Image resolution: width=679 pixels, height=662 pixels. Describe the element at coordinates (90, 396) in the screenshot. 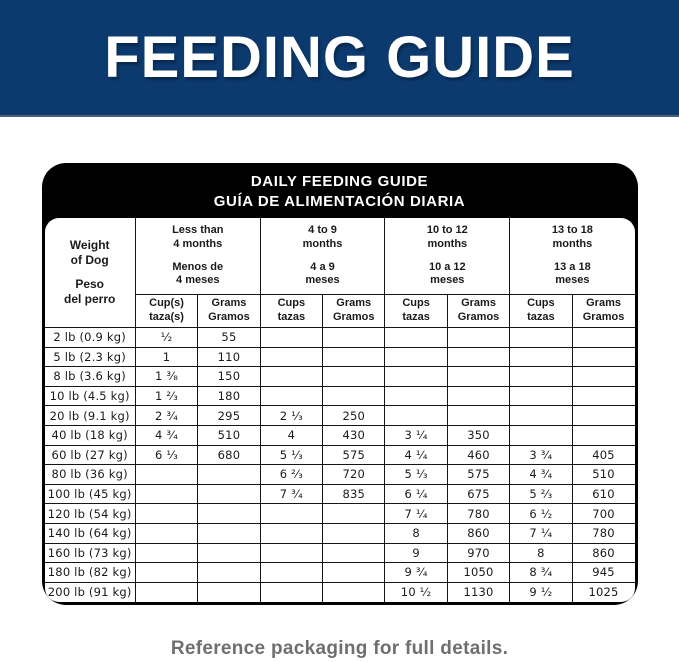

I see `weight-cell: 10 lb (4.5 kg)` at that location.